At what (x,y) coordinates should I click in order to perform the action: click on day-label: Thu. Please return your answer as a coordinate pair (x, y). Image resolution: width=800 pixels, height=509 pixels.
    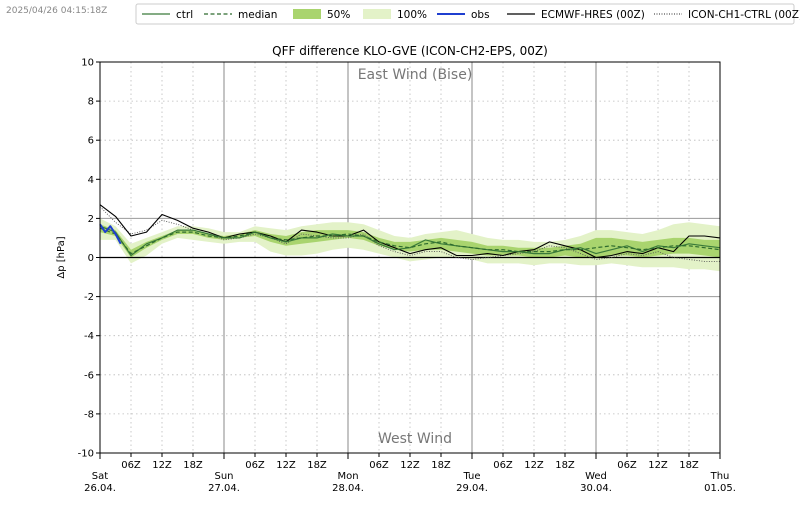
    Looking at the image, I should click on (720, 476).